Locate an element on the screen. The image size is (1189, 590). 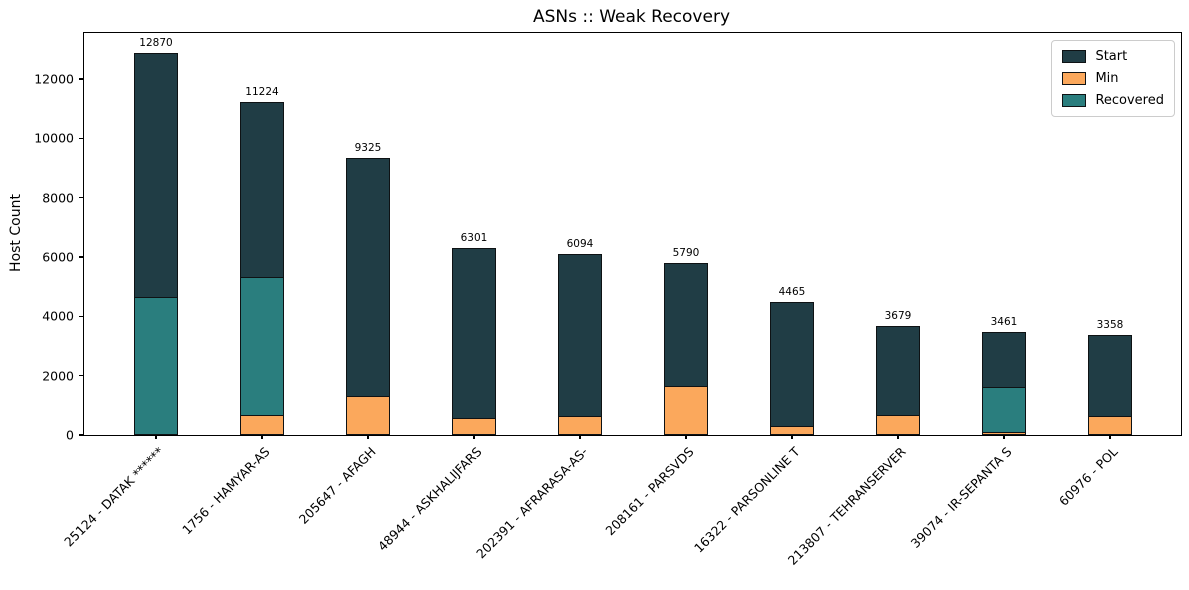
bar-value-label: 3358 is located at coordinates (1110, 325).